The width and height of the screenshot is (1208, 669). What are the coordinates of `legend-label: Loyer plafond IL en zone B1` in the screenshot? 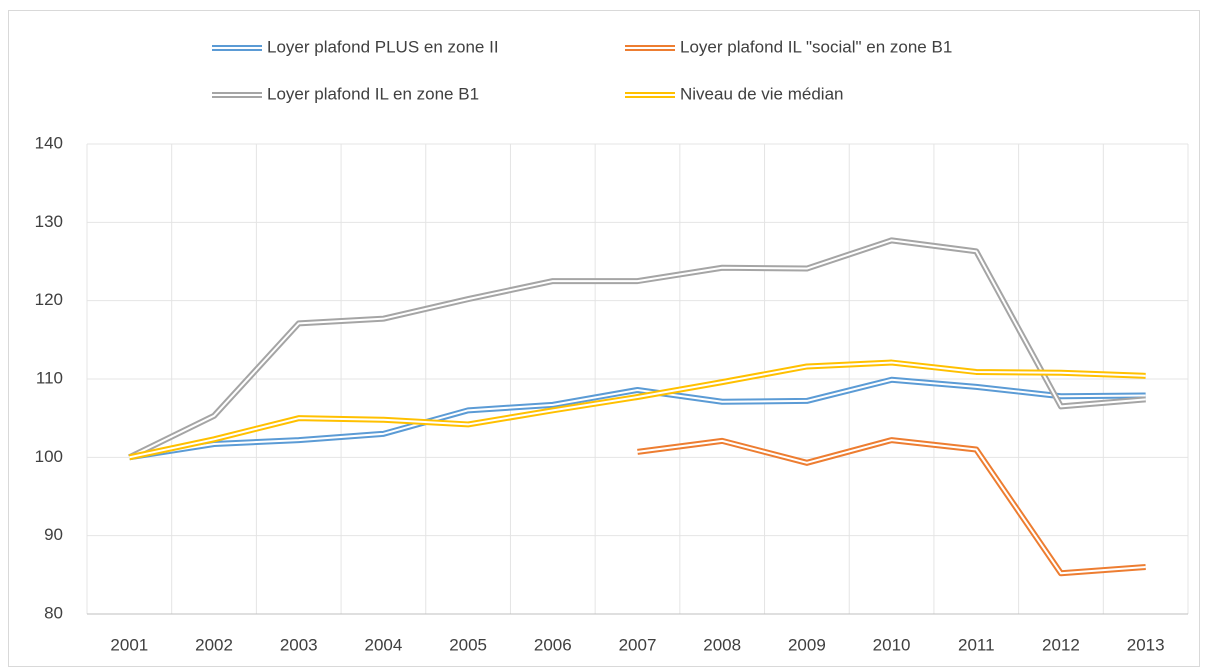 It's located at (373, 93).